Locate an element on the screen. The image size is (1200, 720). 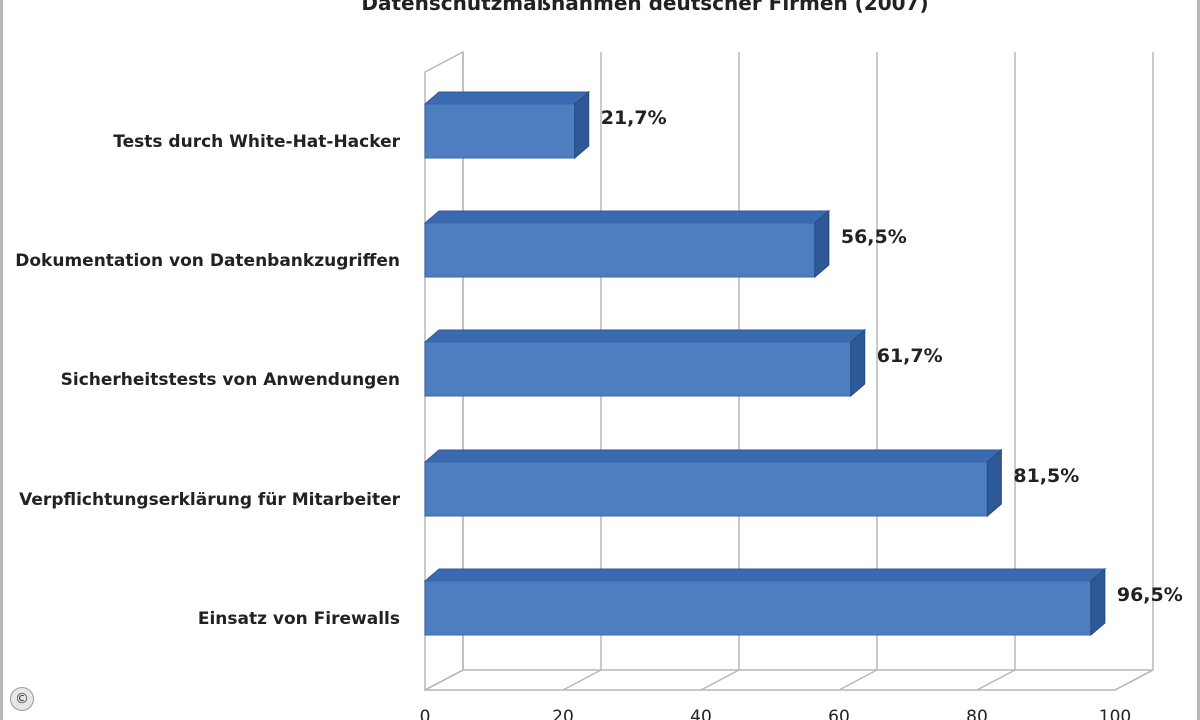
x-tick-label: 80 is located at coordinates (977, 713).